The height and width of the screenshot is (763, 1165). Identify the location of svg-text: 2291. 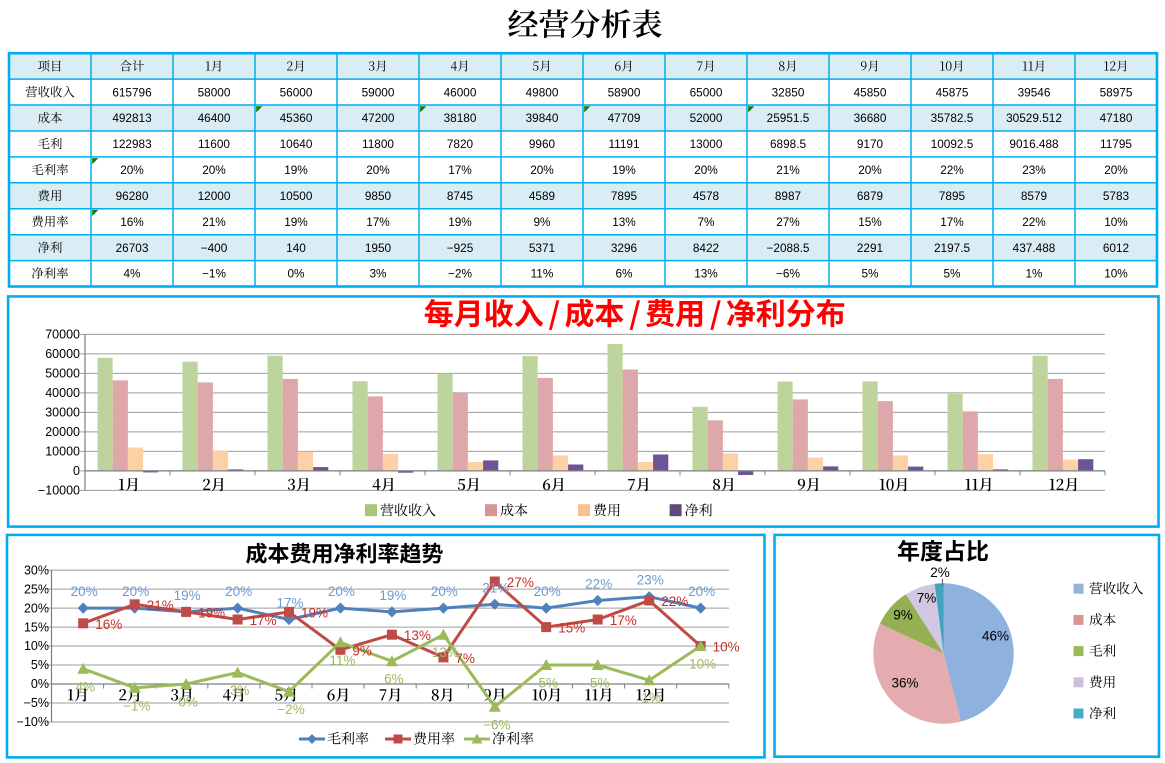
(870, 248).